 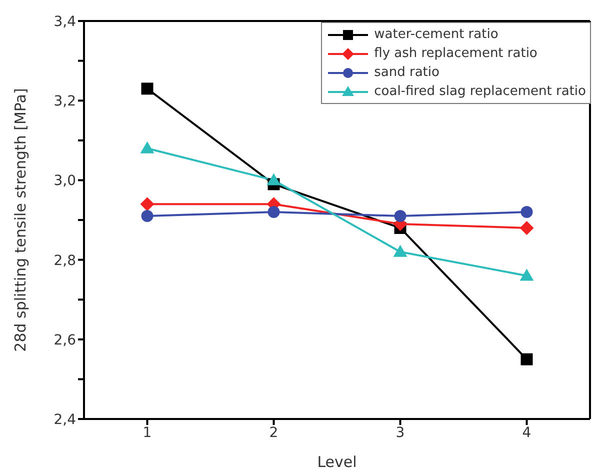 I want to click on legend-label: coal-fired slag replacement ratio, so click(x=480, y=91).